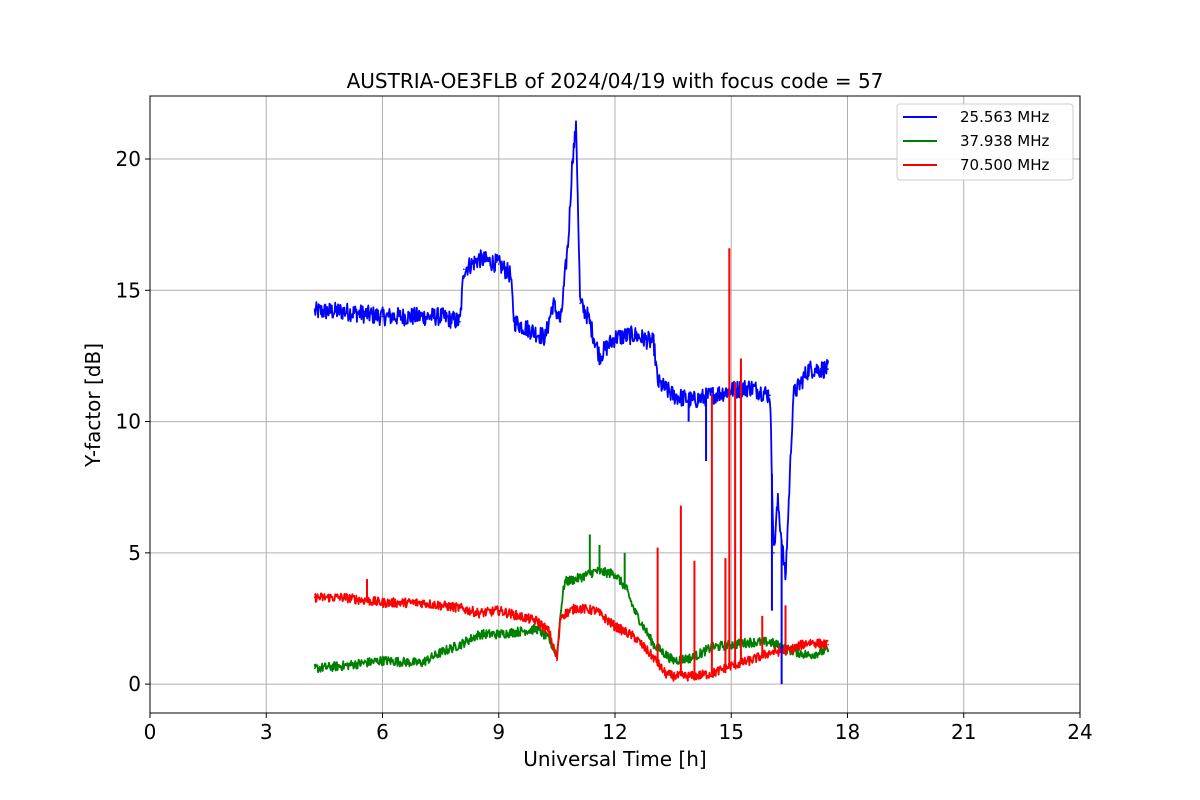  What do you see at coordinates (128, 159) in the screenshot?
I see `y-tick-label: 20` at bounding box center [128, 159].